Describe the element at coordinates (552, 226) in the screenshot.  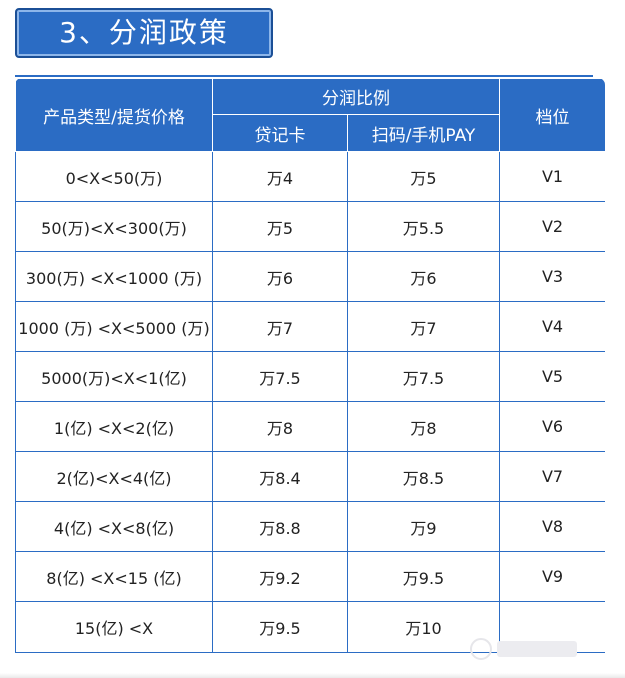
I see `cell-level: V2` at that location.